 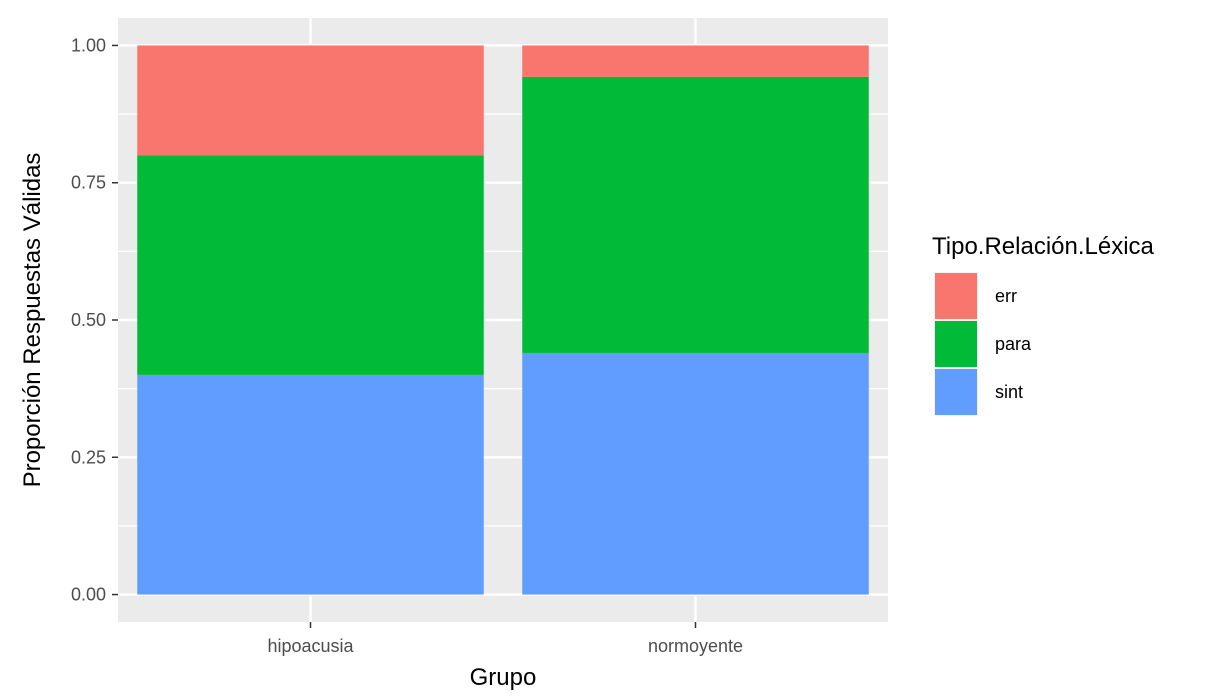 What do you see at coordinates (88, 45) in the screenshot?
I see `y-tick-label: 1.00` at bounding box center [88, 45].